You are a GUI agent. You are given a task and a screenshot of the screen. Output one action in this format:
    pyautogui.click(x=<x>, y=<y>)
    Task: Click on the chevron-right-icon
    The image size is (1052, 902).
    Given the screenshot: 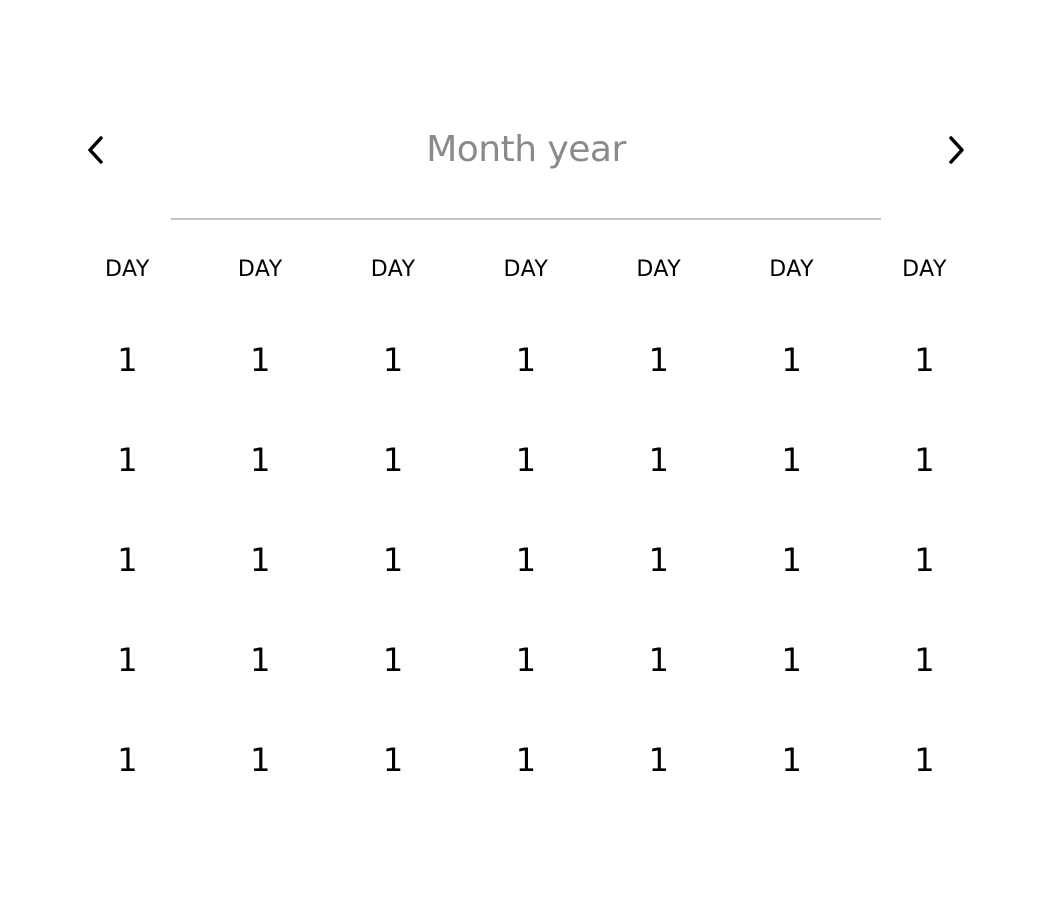 What is the action you would take?
    pyautogui.click(x=956, y=150)
    